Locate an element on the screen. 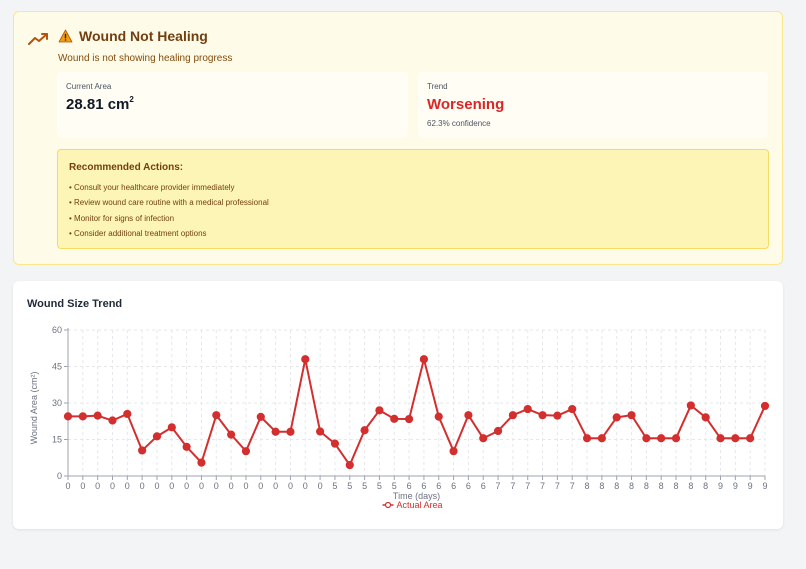 This screenshot has width=806, height=569. trend-panel: Trend Worsening 62.3% confidence is located at coordinates (593, 105).